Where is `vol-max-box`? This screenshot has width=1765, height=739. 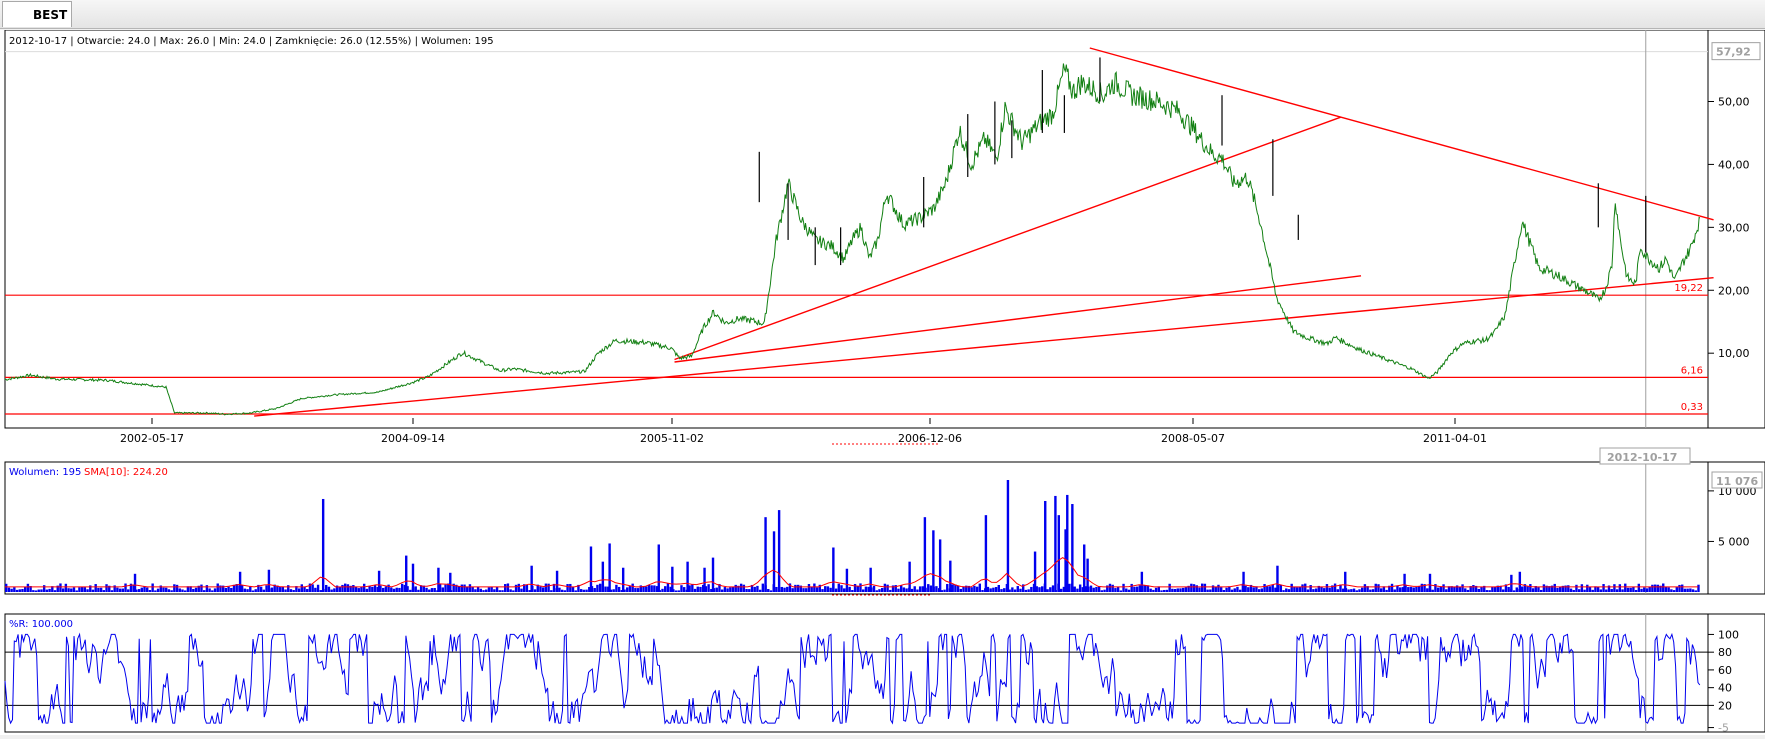 vol-max-box is located at coordinates (1737, 480).